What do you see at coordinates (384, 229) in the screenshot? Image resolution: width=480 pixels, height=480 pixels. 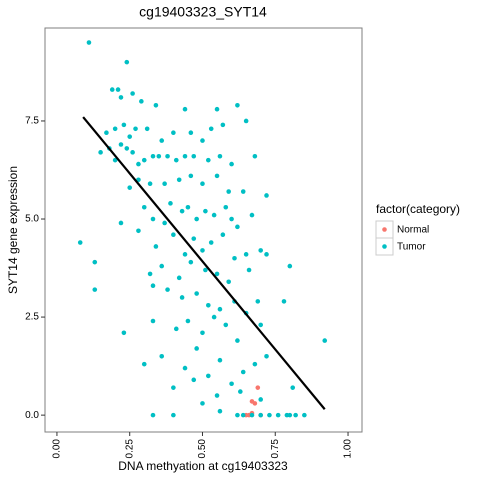 I see `legend-marker` at bounding box center [384, 229].